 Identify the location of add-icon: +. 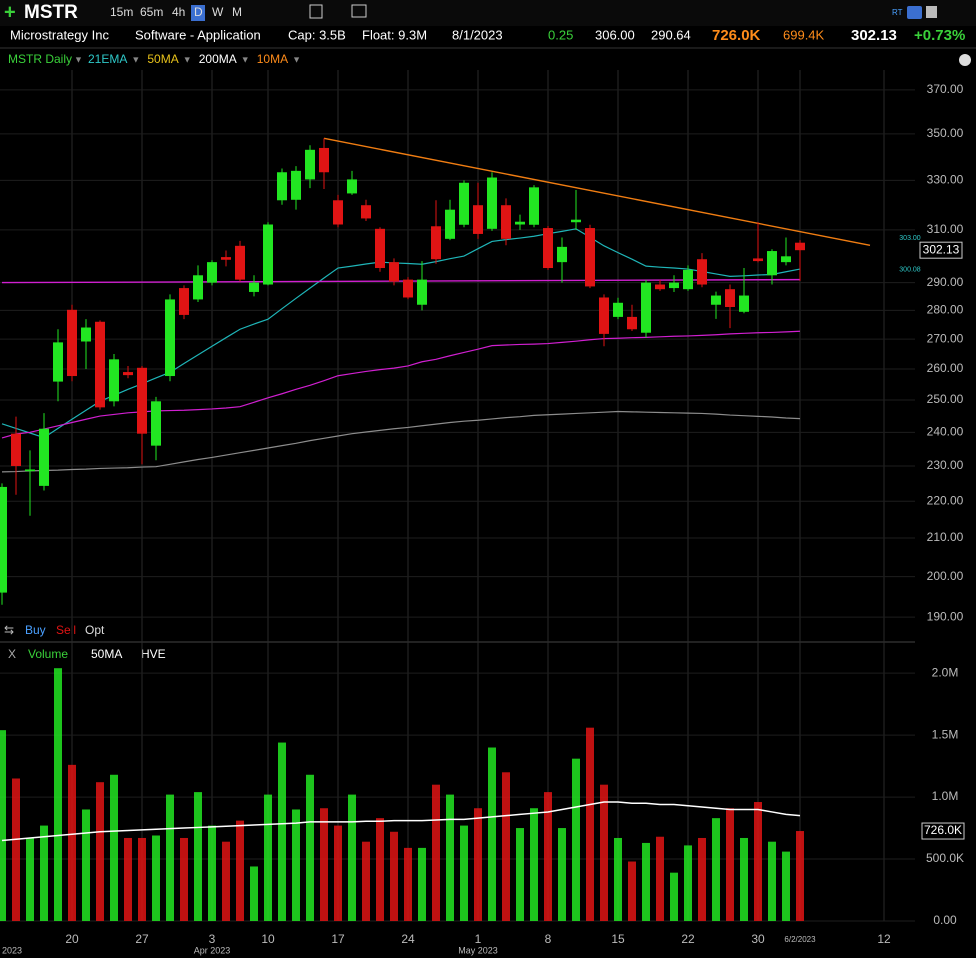
(10, 12).